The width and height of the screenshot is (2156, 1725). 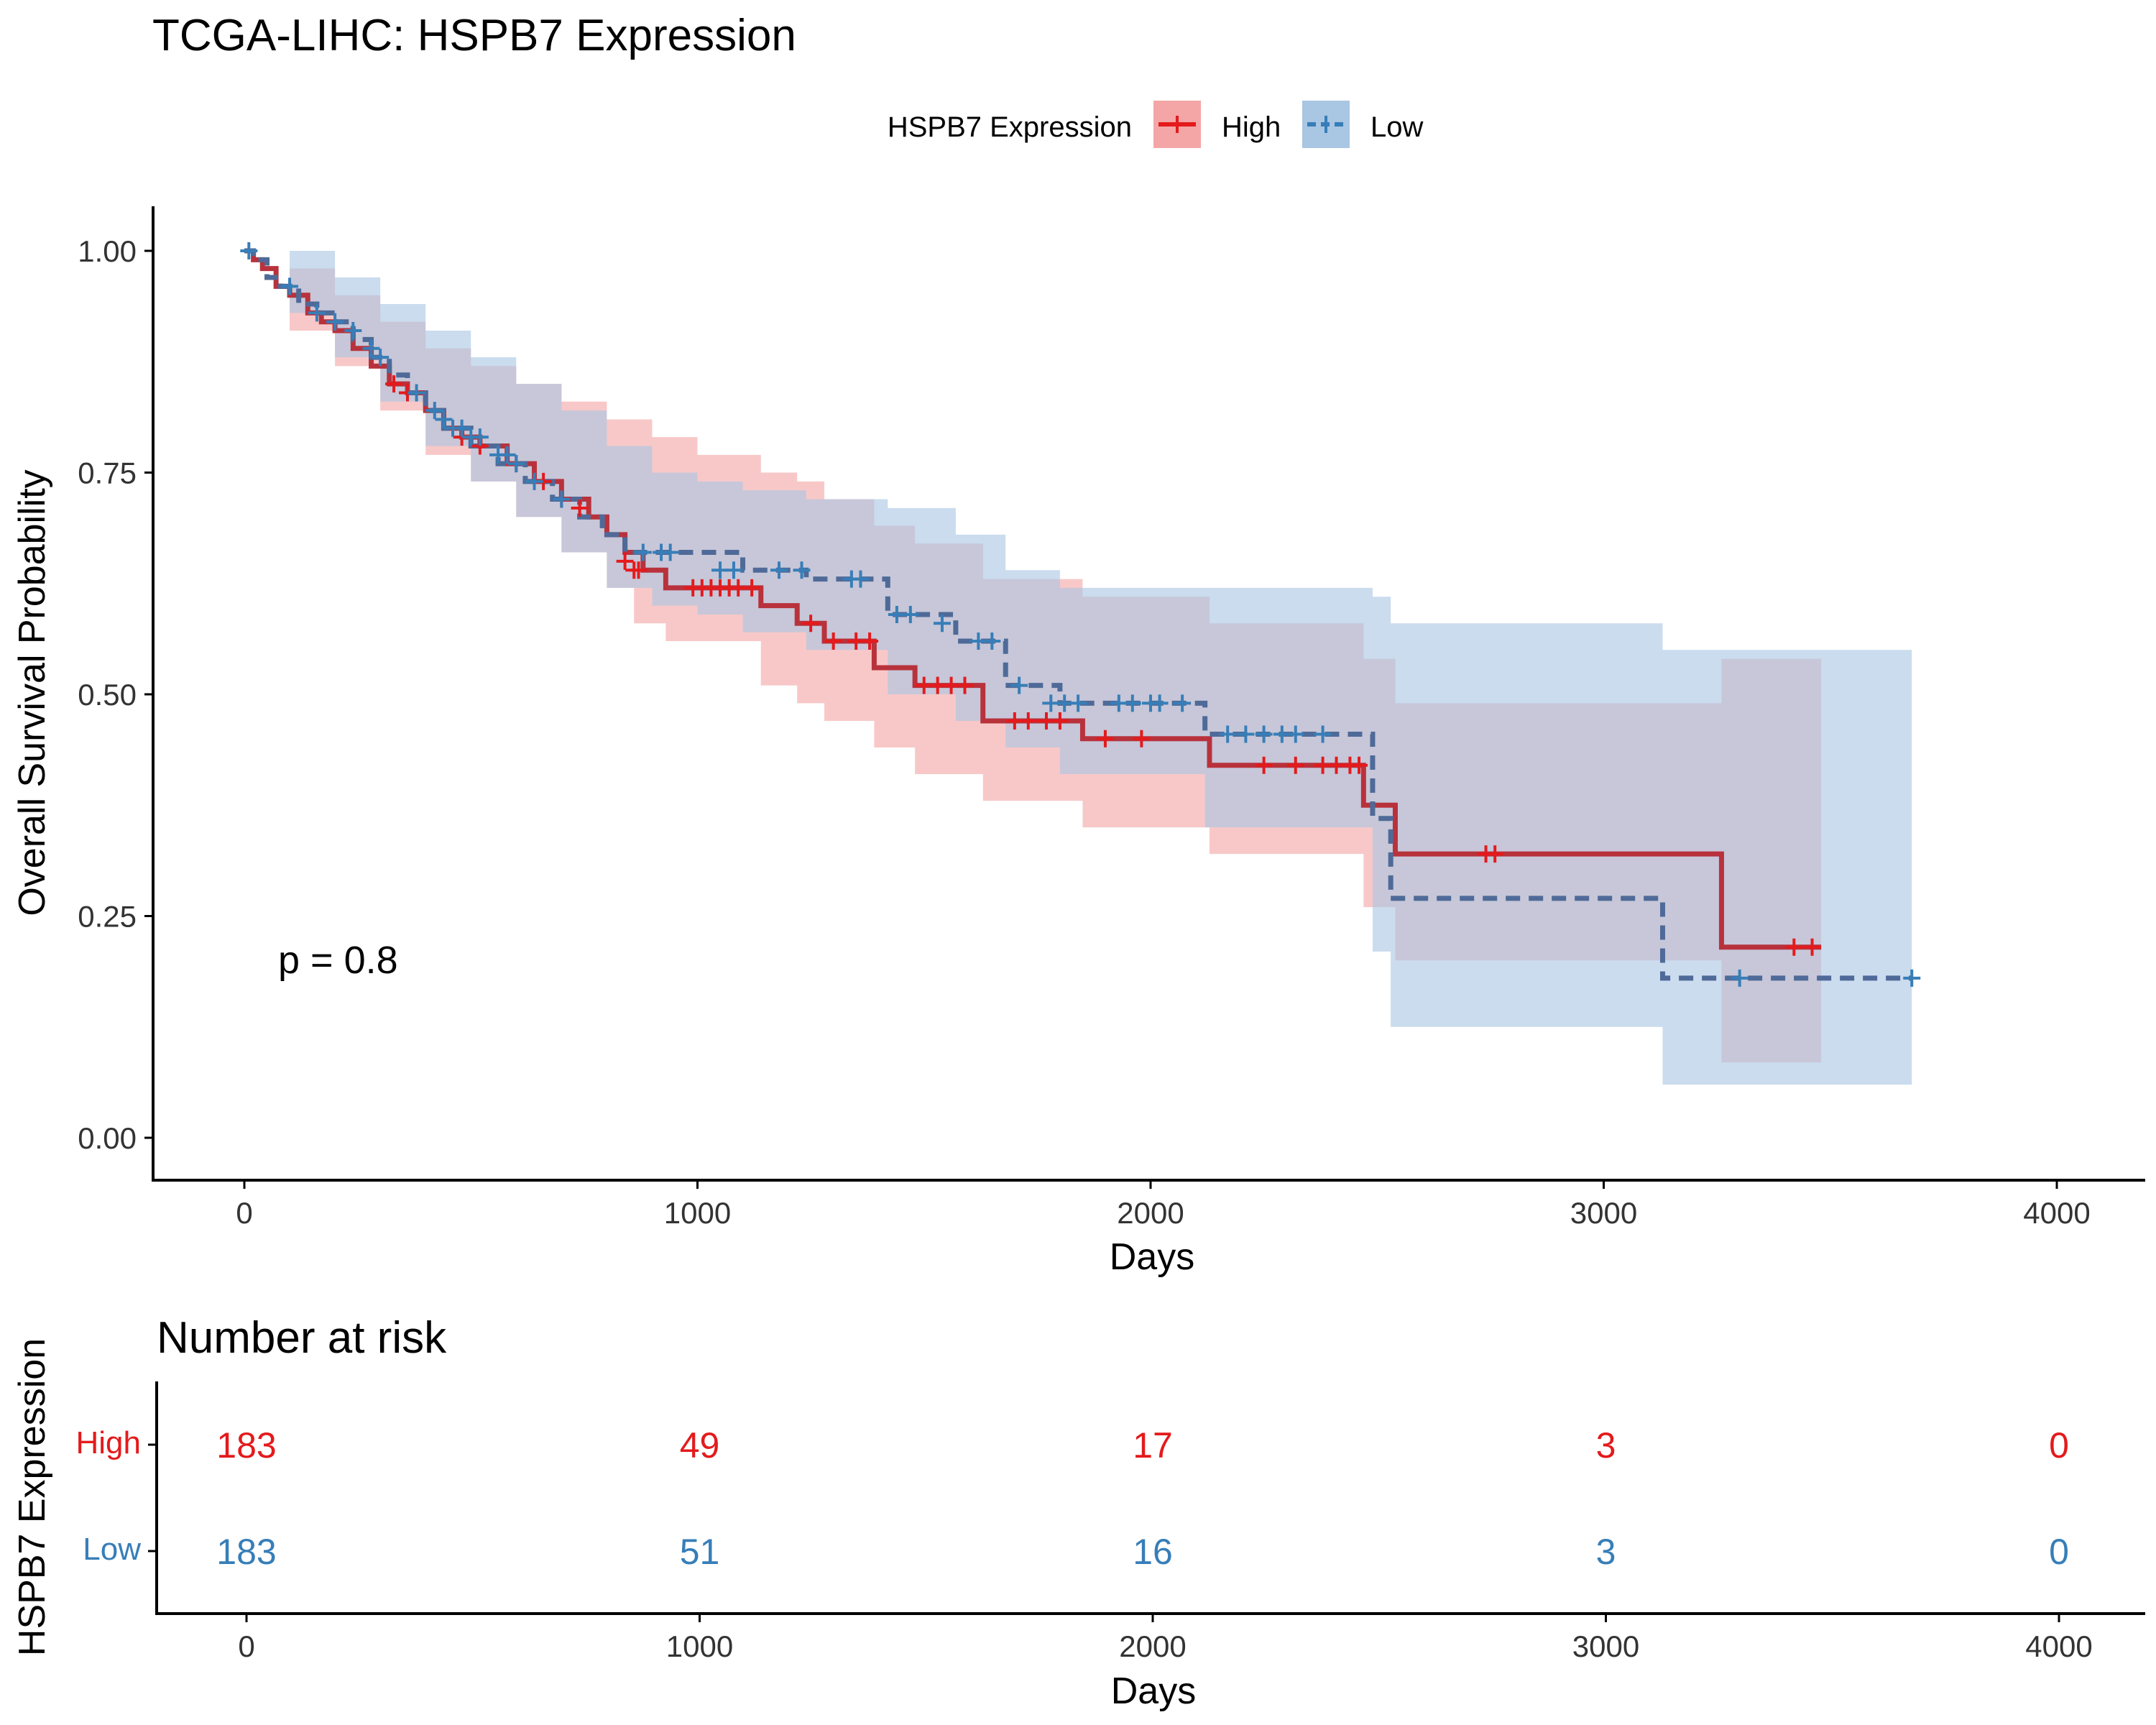 What do you see at coordinates (108, 1138) in the screenshot?
I see `y-tick-label: 0.00` at bounding box center [108, 1138].